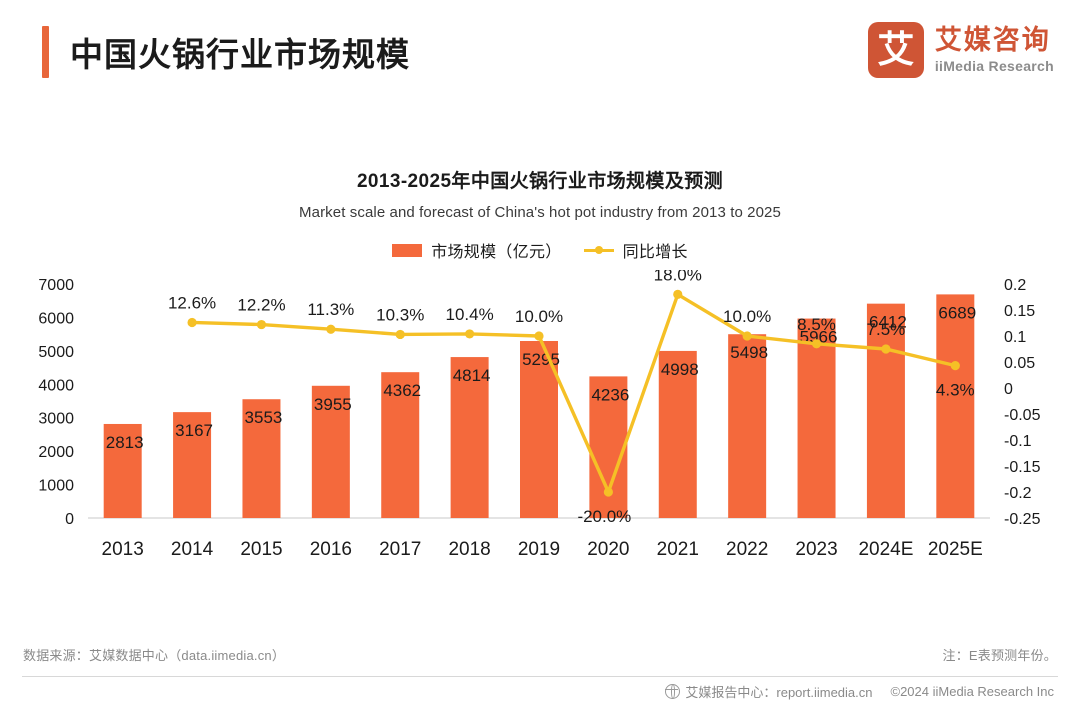 This screenshot has width=1080, height=702. What do you see at coordinates (330, 451) in the screenshot?
I see `bar-2016` at bounding box center [330, 451].